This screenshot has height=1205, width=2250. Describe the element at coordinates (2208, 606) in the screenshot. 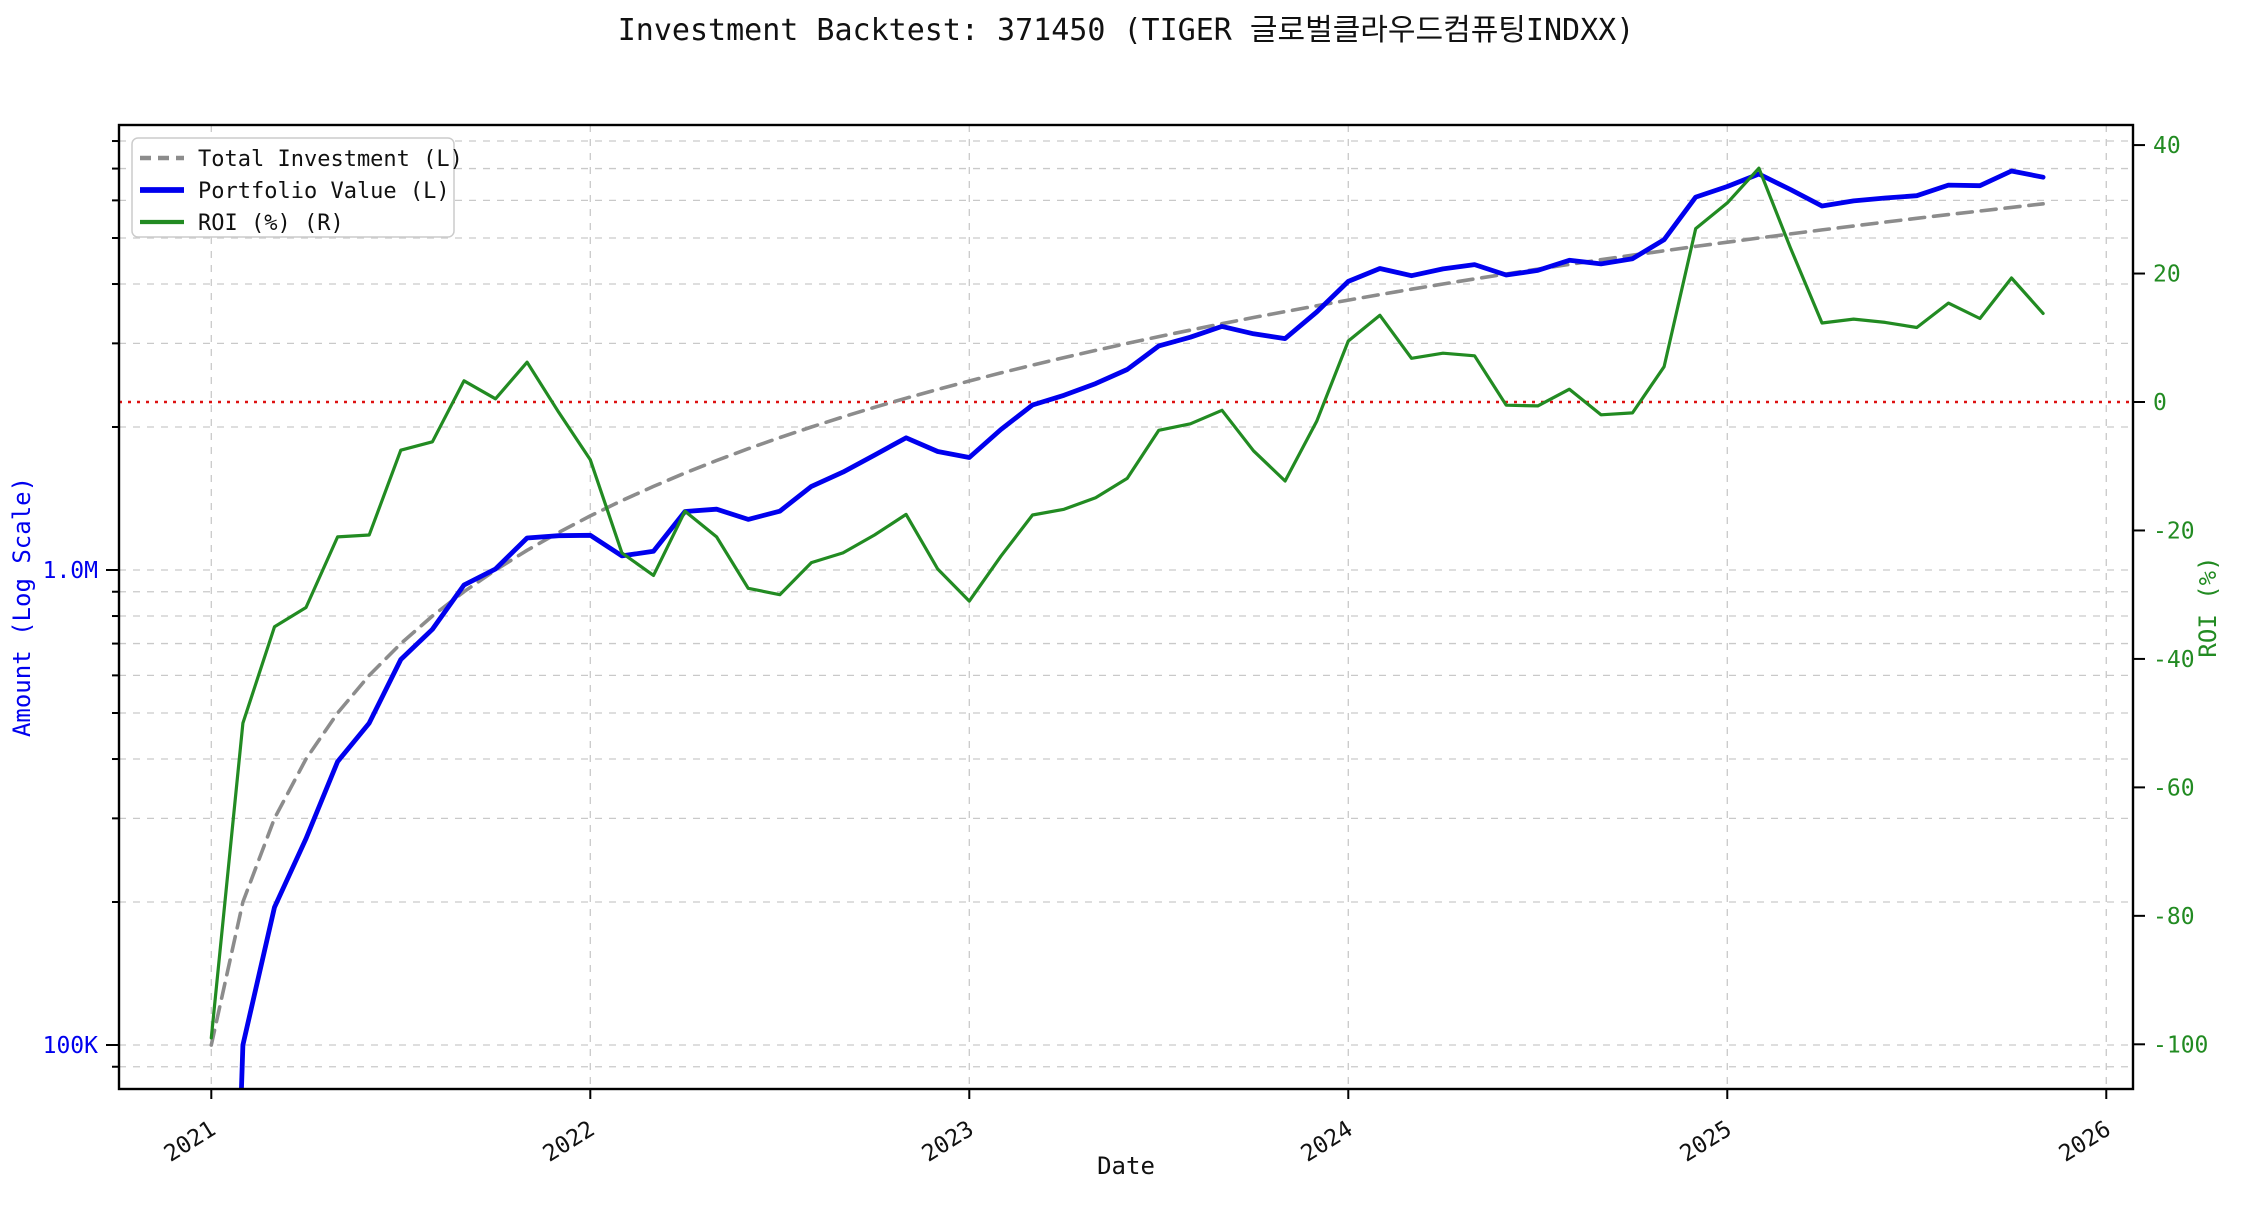

I see `right-axis-label: ROI (%)` at that location.